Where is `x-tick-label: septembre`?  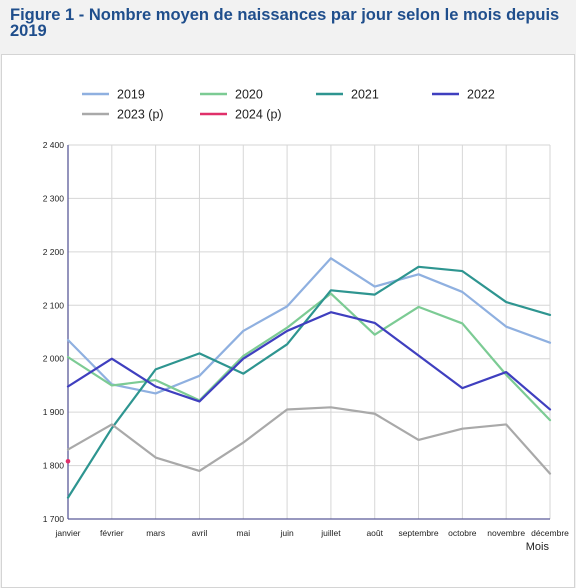
x-tick-label: septembre is located at coordinates (418, 533).